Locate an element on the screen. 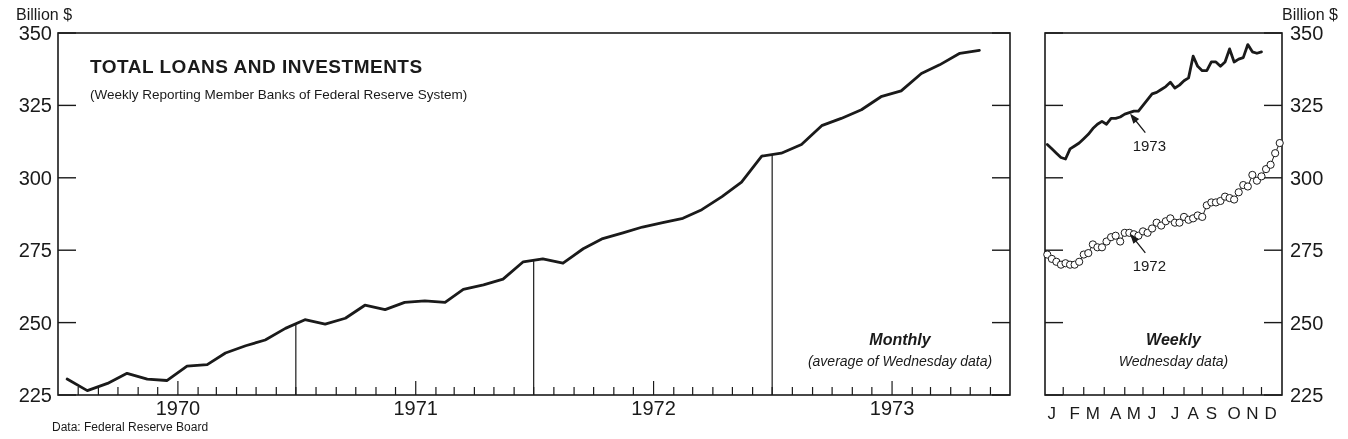  annotation: (average of Wednesday data) is located at coordinates (900, 361).